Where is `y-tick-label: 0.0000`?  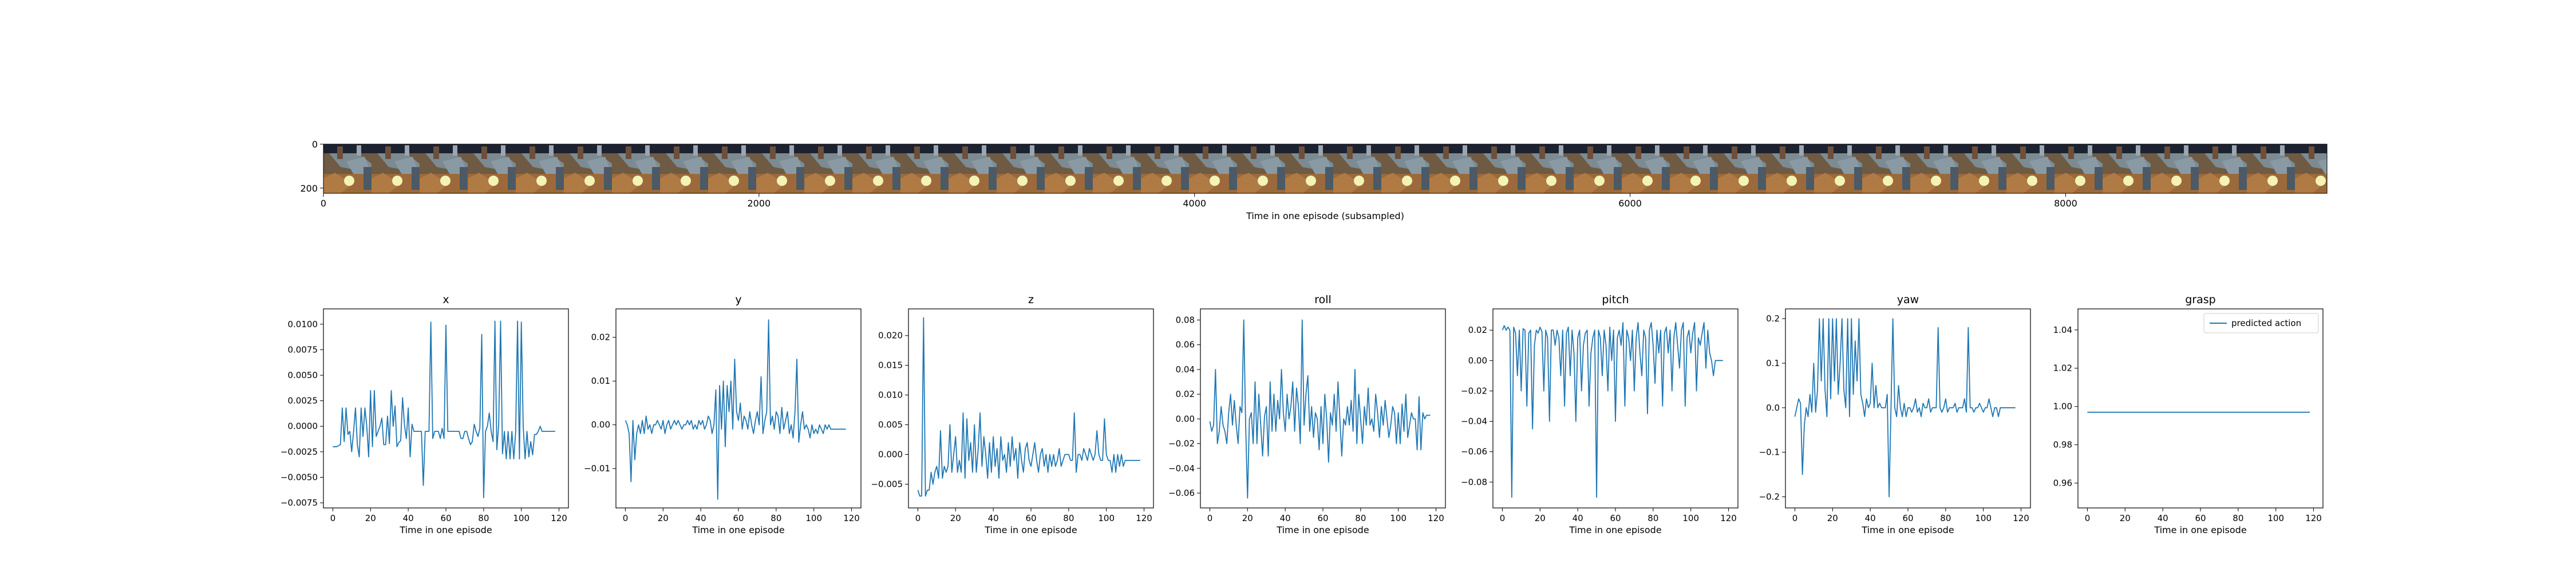 y-tick-label: 0.0000 is located at coordinates (303, 426).